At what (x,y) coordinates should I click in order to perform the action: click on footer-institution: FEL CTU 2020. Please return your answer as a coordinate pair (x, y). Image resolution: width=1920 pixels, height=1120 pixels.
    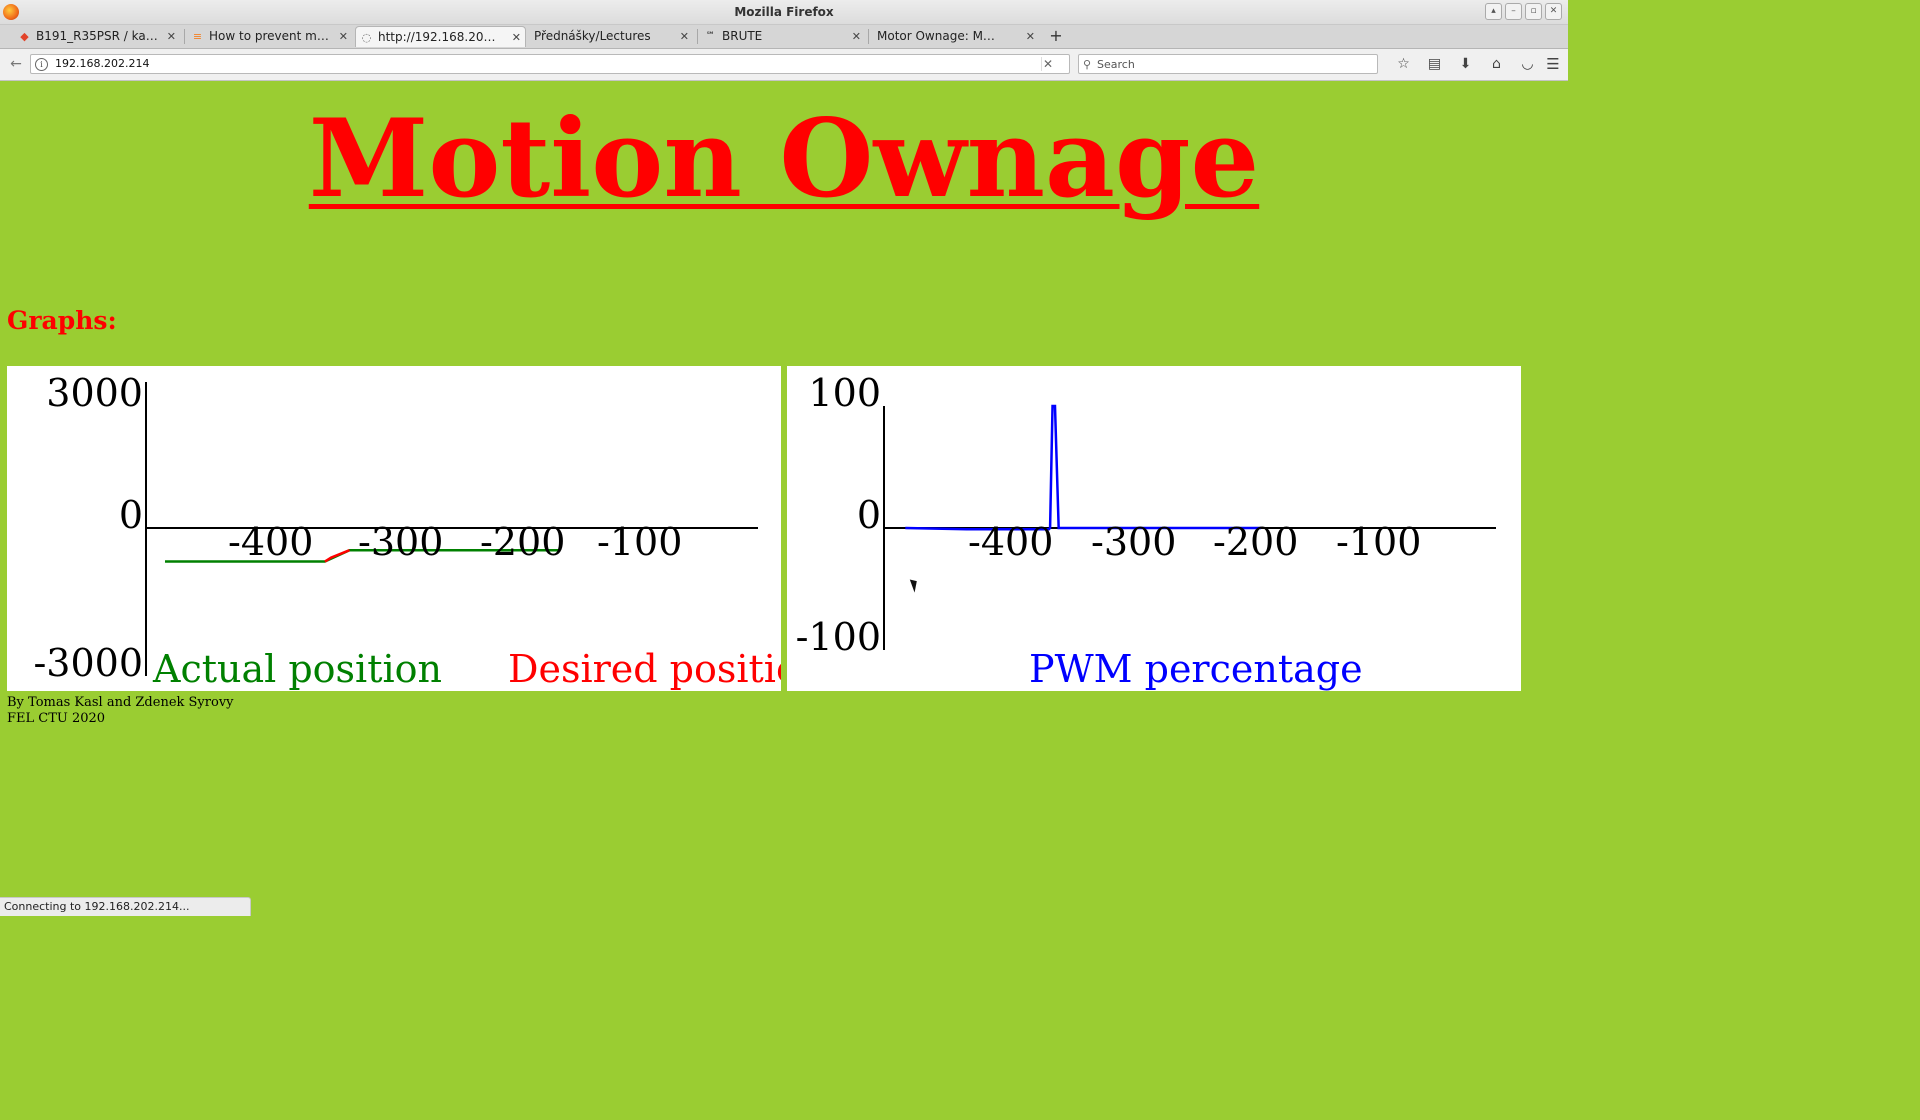
    Looking at the image, I should click on (56, 718).